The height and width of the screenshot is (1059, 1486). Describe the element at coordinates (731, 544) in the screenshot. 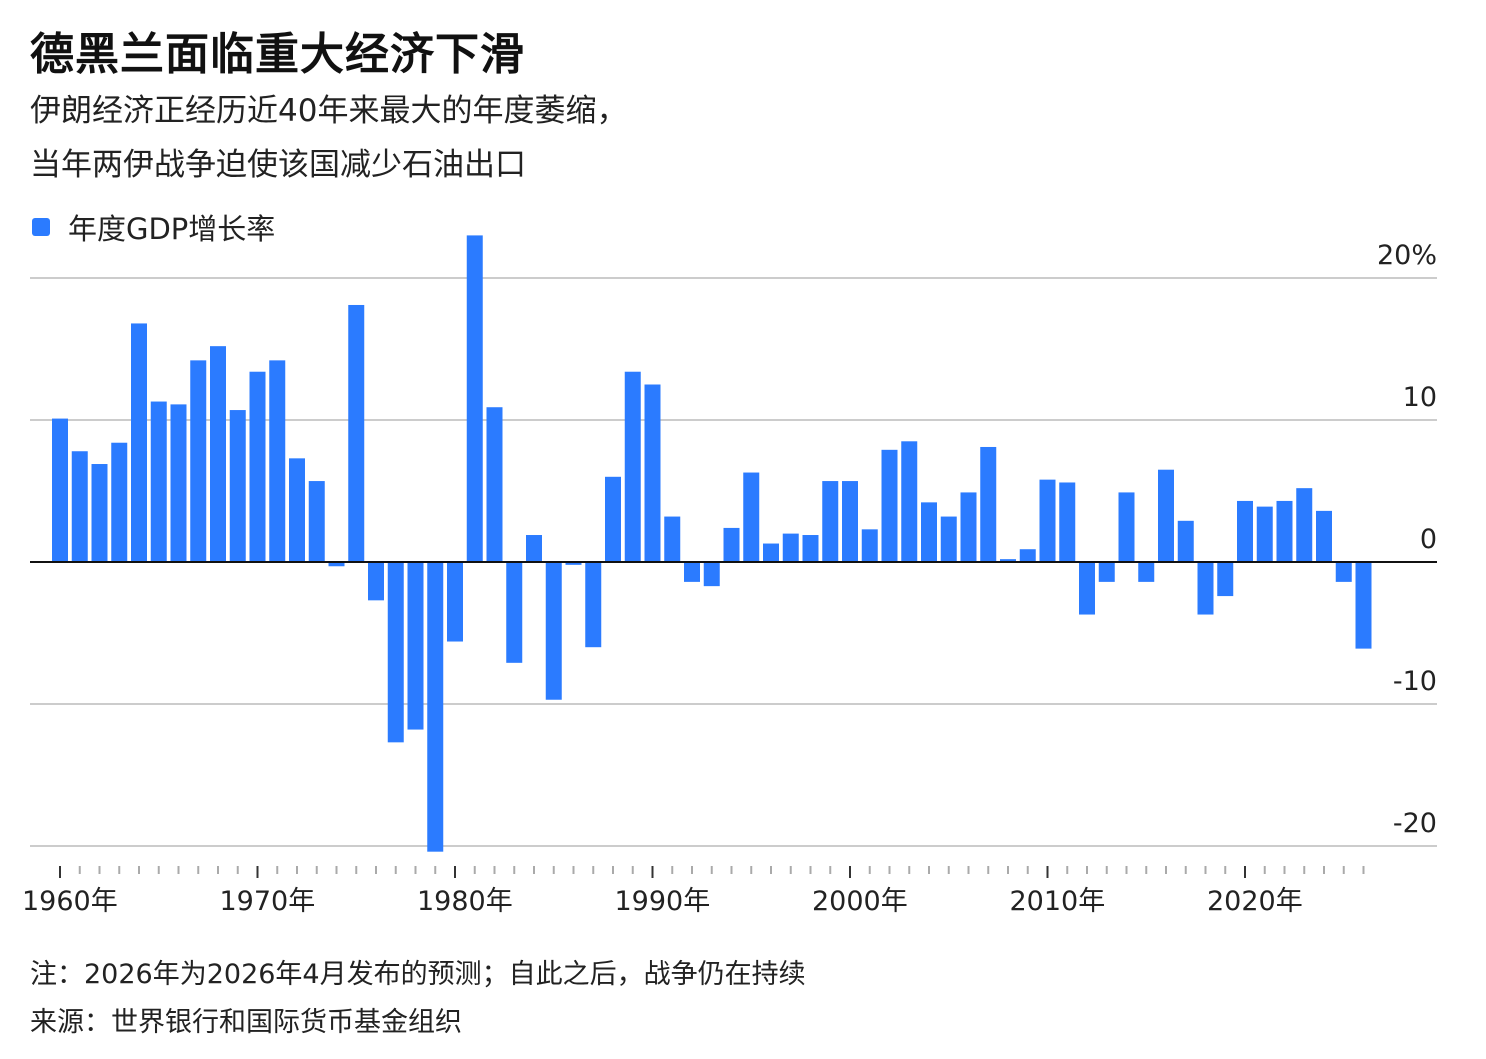

I see `bar-1994` at that location.